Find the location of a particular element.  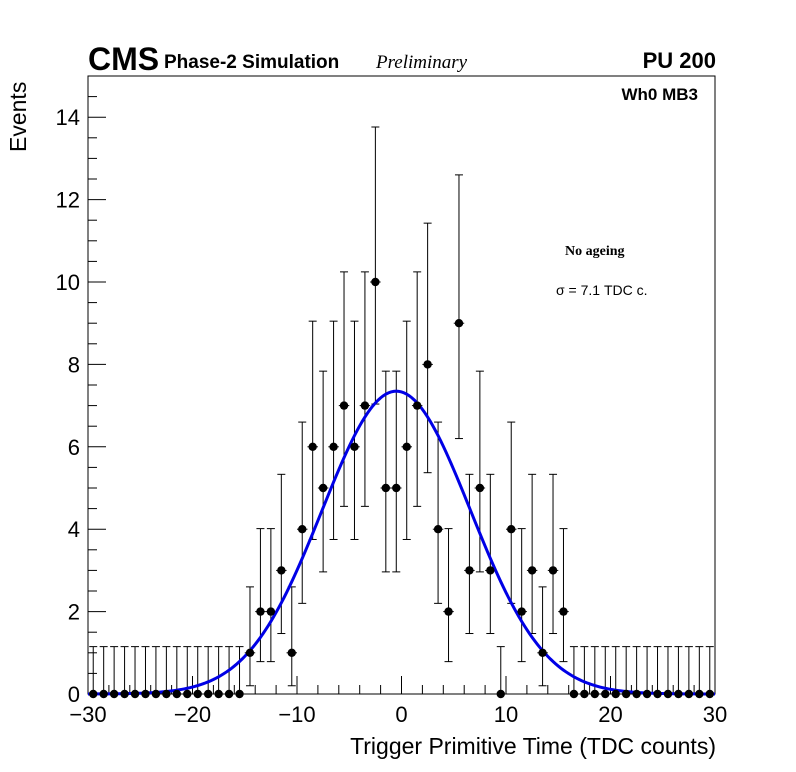

x-axis-title: Trigger Primitive Time (TDC counts) is located at coordinates (533, 746).